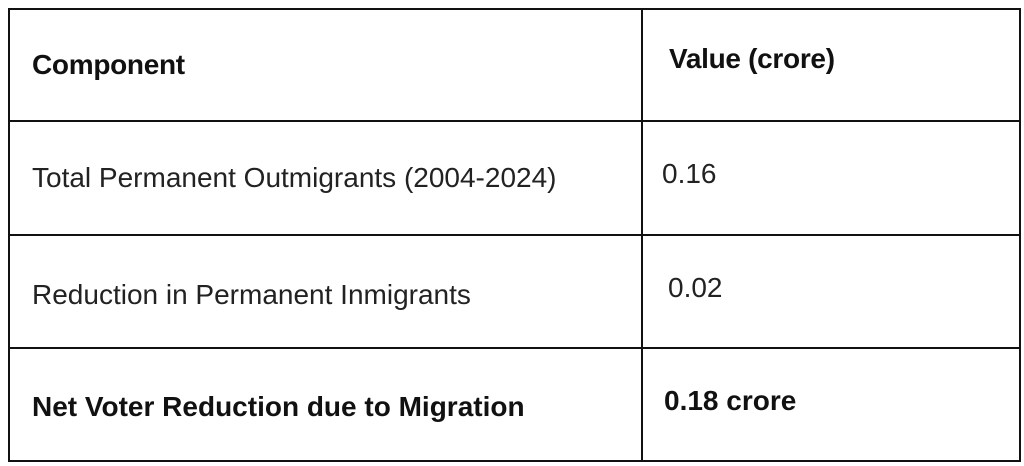 This screenshot has width=1024, height=466. Describe the element at coordinates (831, 174) in the screenshot. I see `value-cell: 0.16` at that location.